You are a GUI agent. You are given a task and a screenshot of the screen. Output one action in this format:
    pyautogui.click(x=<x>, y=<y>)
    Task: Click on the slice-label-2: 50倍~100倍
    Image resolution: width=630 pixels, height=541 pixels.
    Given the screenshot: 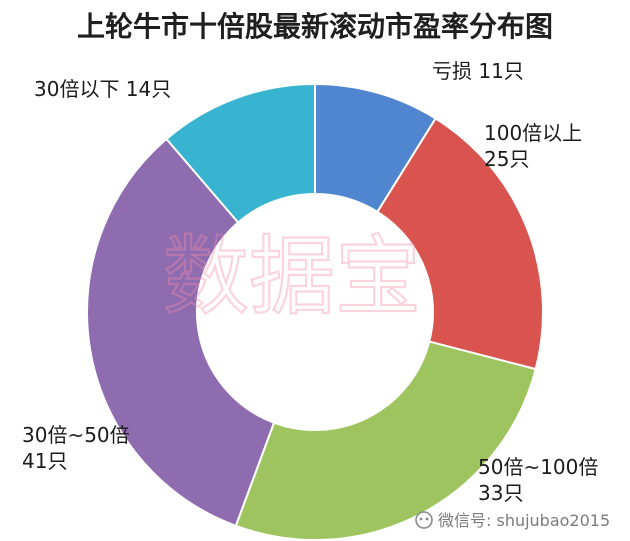 What is the action you would take?
    pyautogui.click(x=538, y=467)
    